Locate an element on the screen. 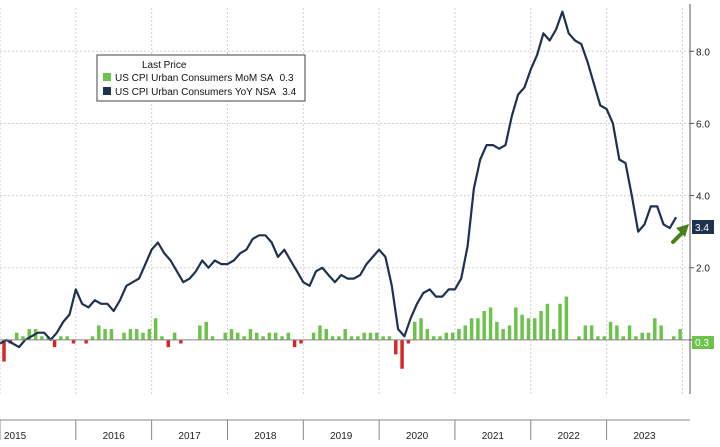 The width and height of the screenshot is (720, 447). y-tick-label: 2.0 is located at coordinates (703, 269).